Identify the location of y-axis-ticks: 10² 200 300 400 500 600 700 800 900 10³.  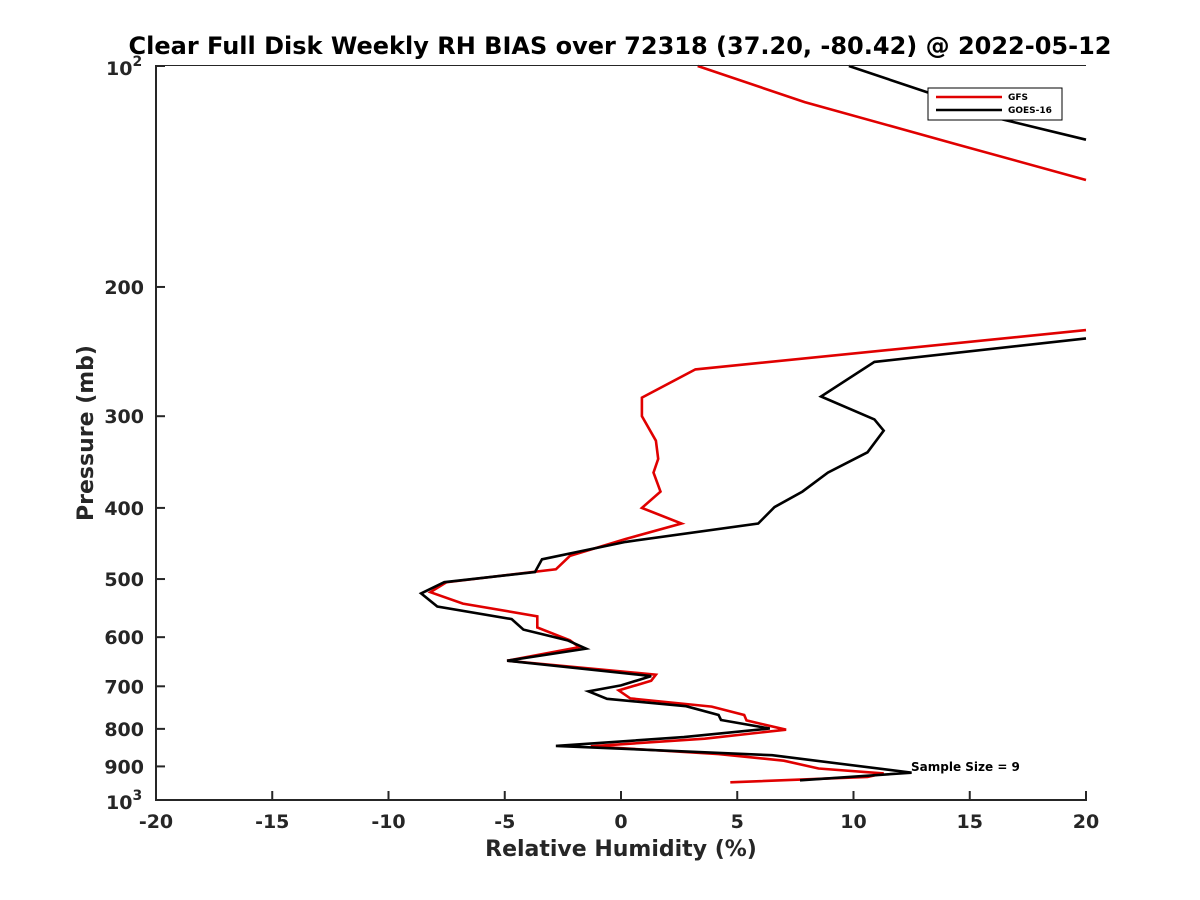
(134, 434).